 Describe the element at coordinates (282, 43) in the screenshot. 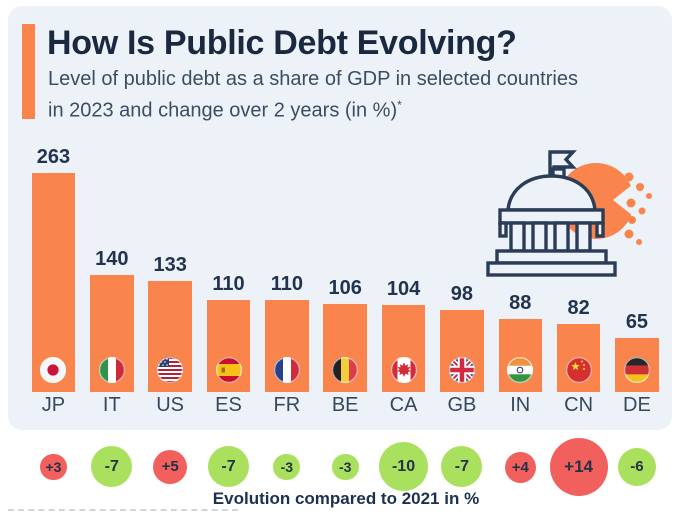

I see `page-title: How Is Public Debt Evolving?` at that location.